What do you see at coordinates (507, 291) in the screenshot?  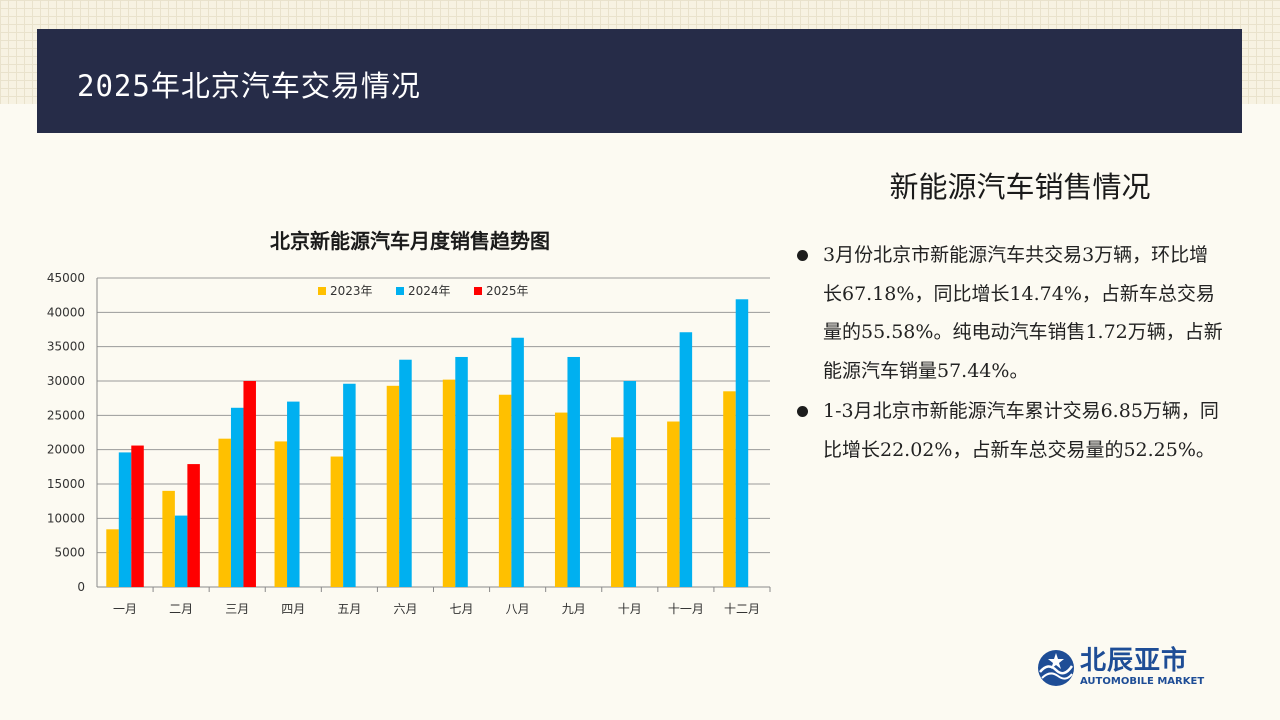 I see `legend-label: 2025年` at bounding box center [507, 291].